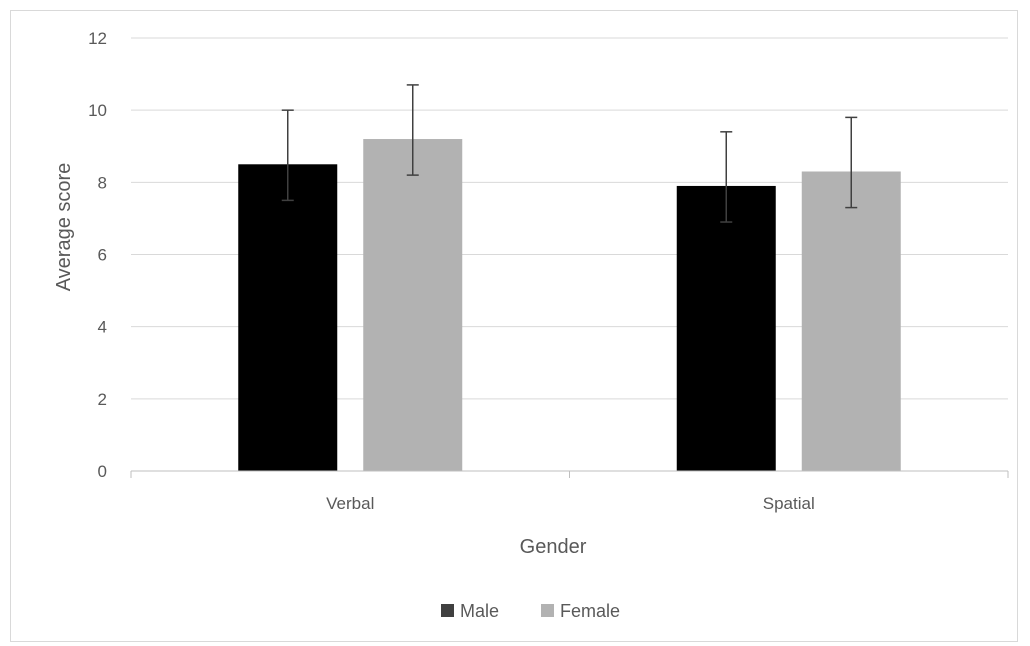 This screenshot has height=646, width=1030. I want to click on y-tick-label: 2, so click(102, 399).